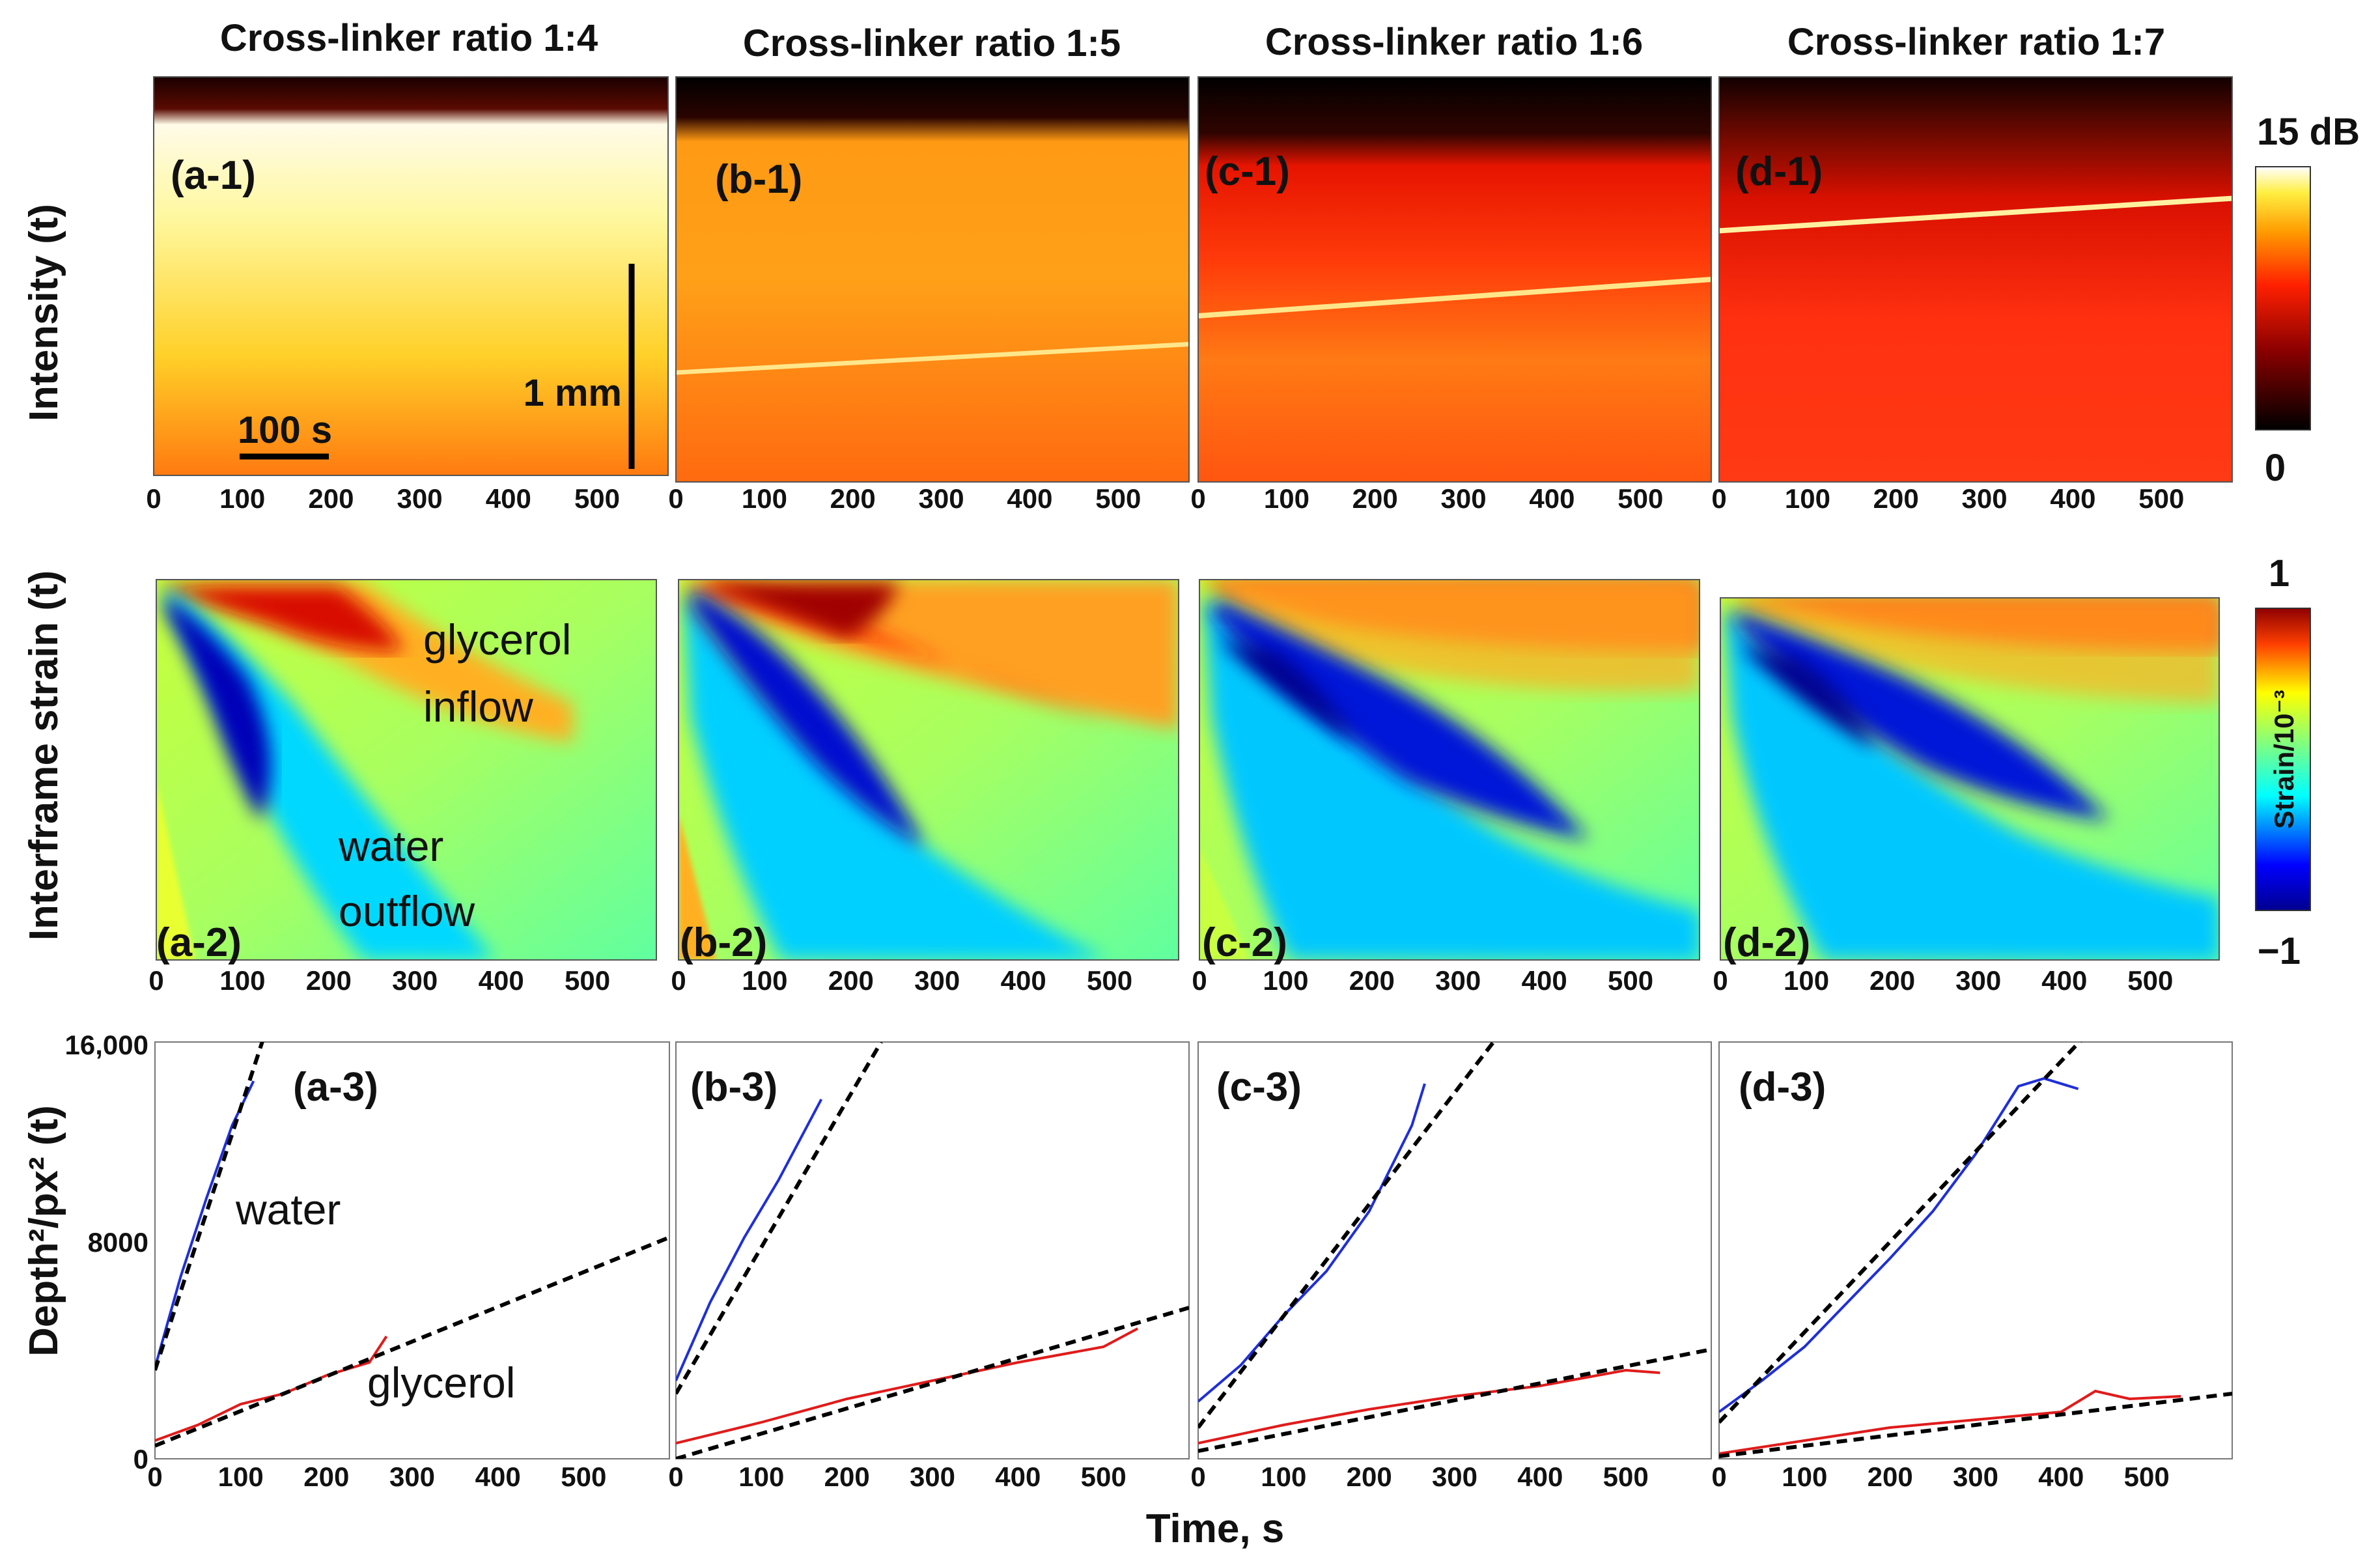  I want to click on panel-c-1: (c-1), so click(1455, 279).